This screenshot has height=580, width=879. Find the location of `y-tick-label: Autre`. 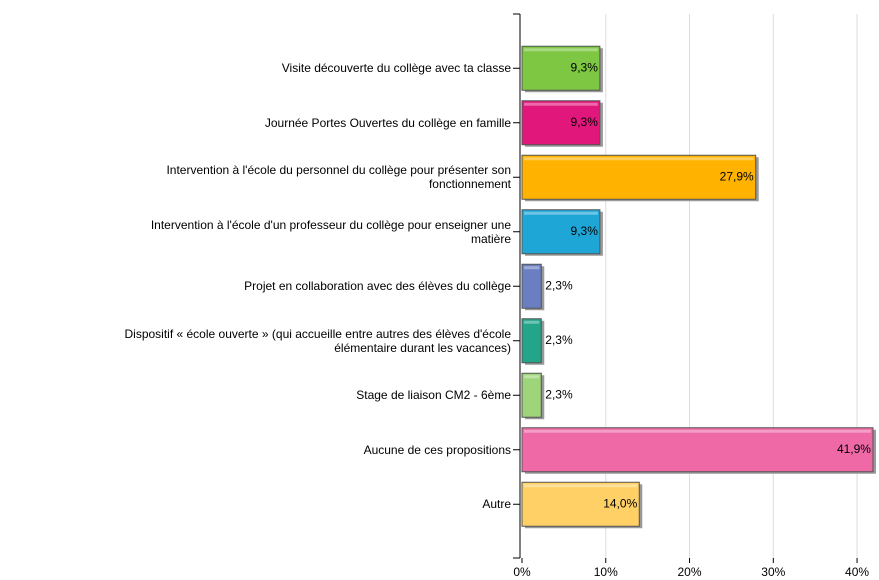

y-tick-label: Autre is located at coordinates (496, 504).